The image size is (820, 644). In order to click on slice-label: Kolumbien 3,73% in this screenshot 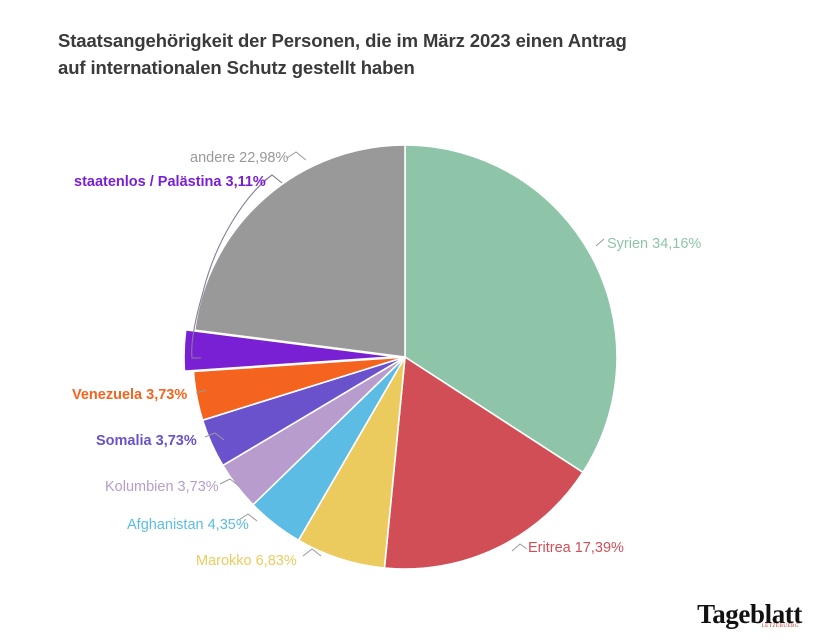, I will do `click(162, 487)`.